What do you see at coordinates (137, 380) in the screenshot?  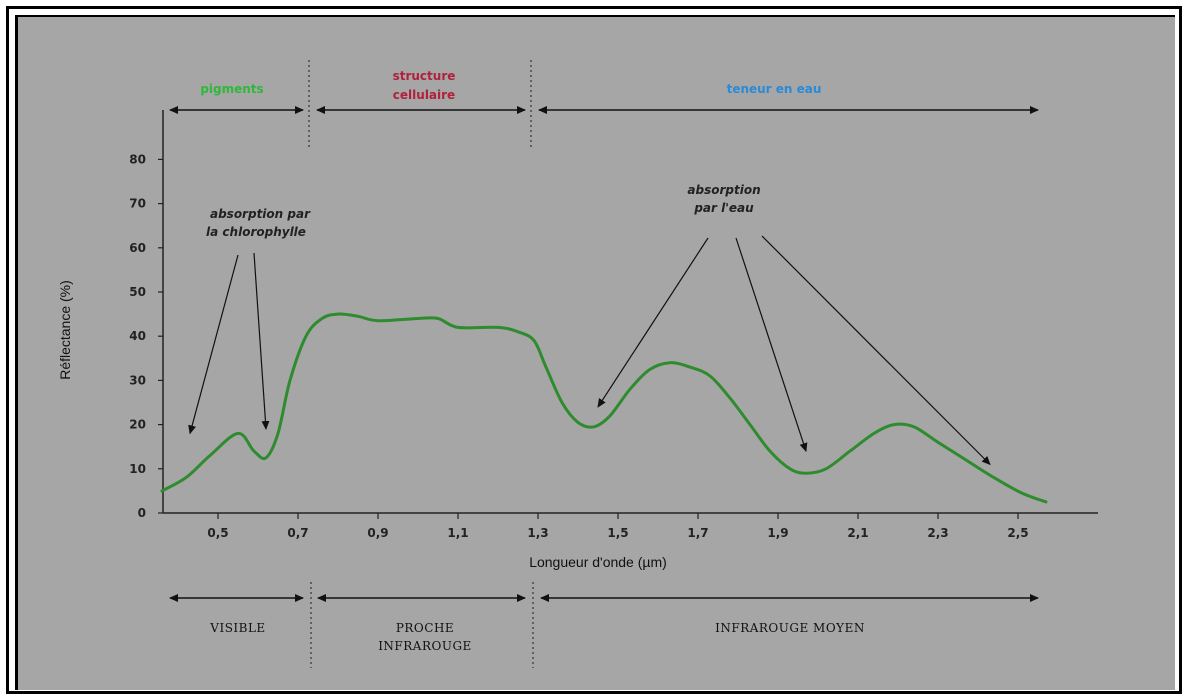 I see `y-tick-label: 30` at bounding box center [137, 380].